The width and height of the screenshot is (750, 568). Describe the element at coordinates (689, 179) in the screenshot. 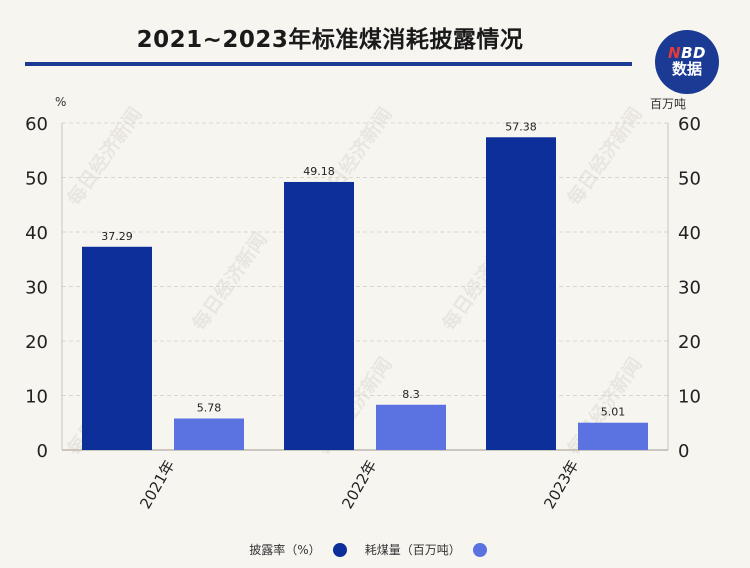

I see `right-tick-label: 50` at that location.